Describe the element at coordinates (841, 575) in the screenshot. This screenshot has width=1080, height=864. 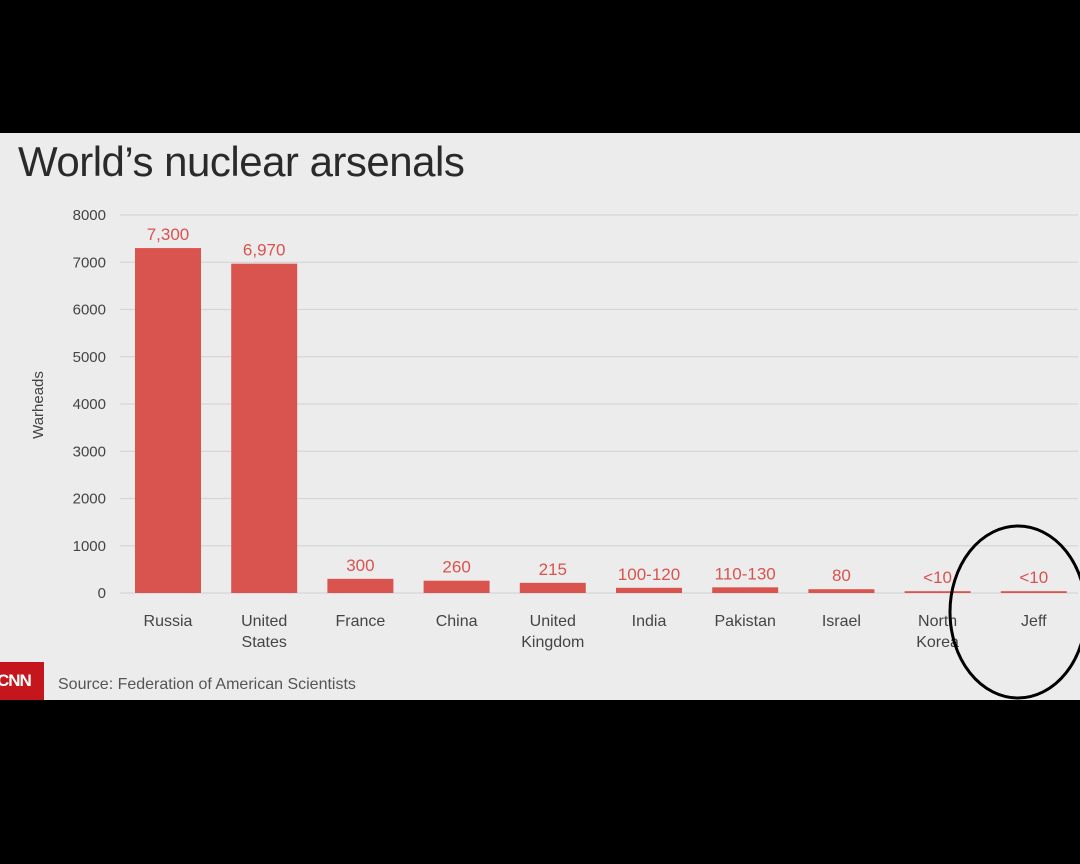
I see `data-label: 80` at that location.